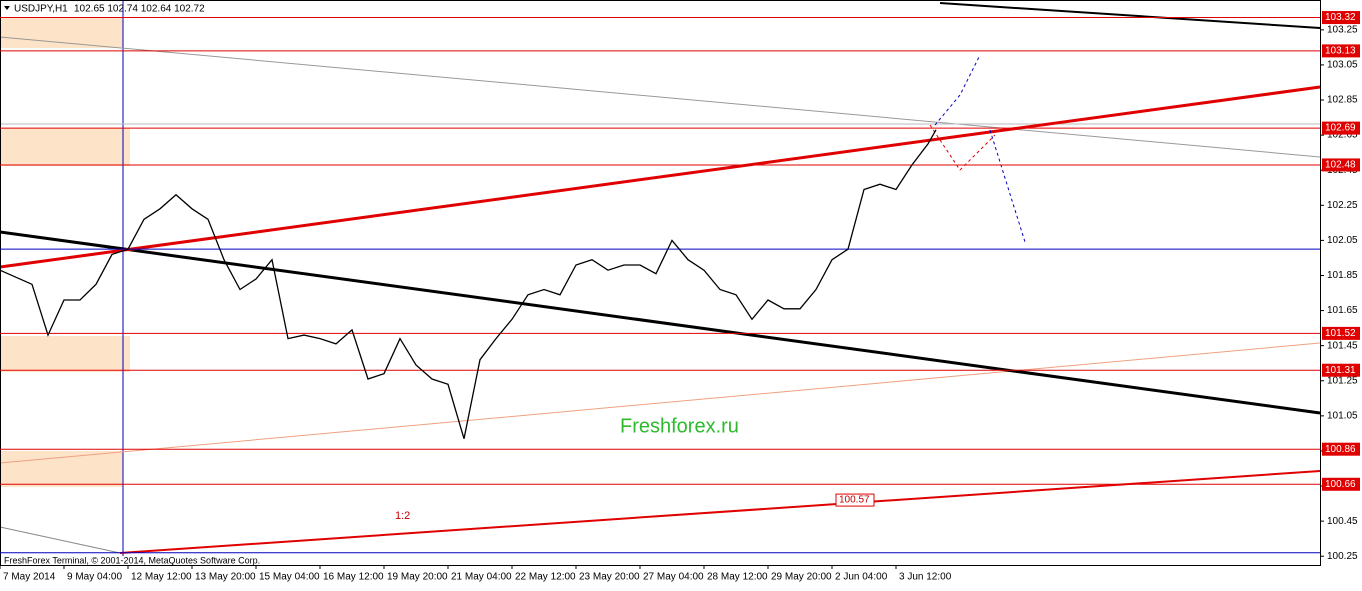 This screenshot has height=591, width=1362. What do you see at coordinates (545, 577) in the screenshot?
I see `x-tick-label: 22 May 12:00` at bounding box center [545, 577].